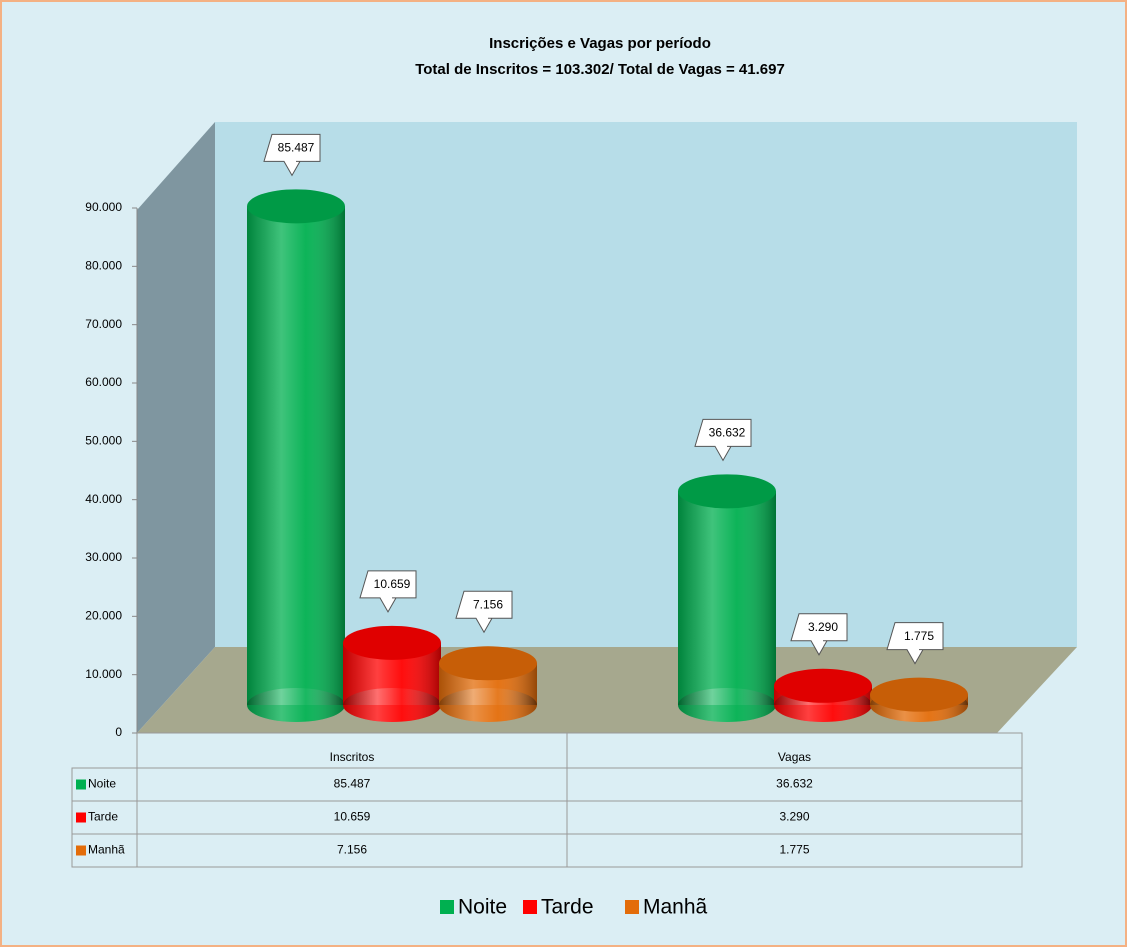 This screenshot has width=1127, height=947. I want to click on data-label: 7.156, so click(488, 604).